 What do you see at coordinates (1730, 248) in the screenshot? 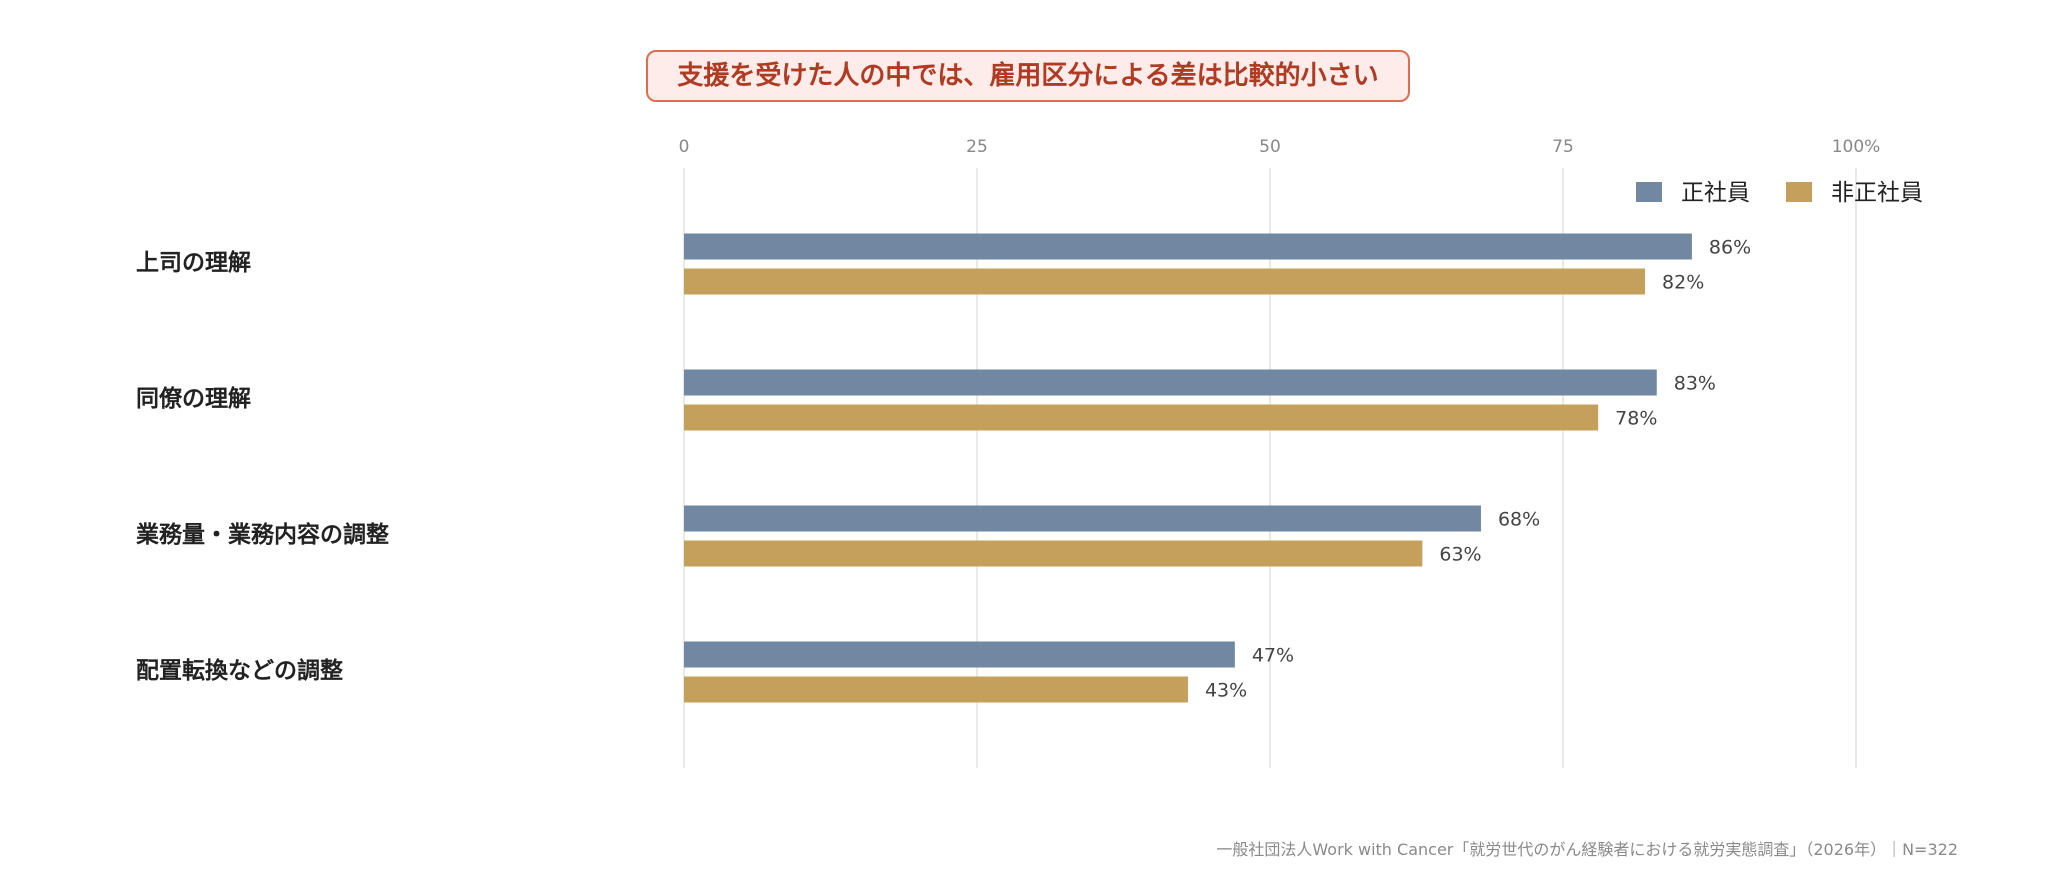
I see `data-label: 86%` at bounding box center [1730, 248].